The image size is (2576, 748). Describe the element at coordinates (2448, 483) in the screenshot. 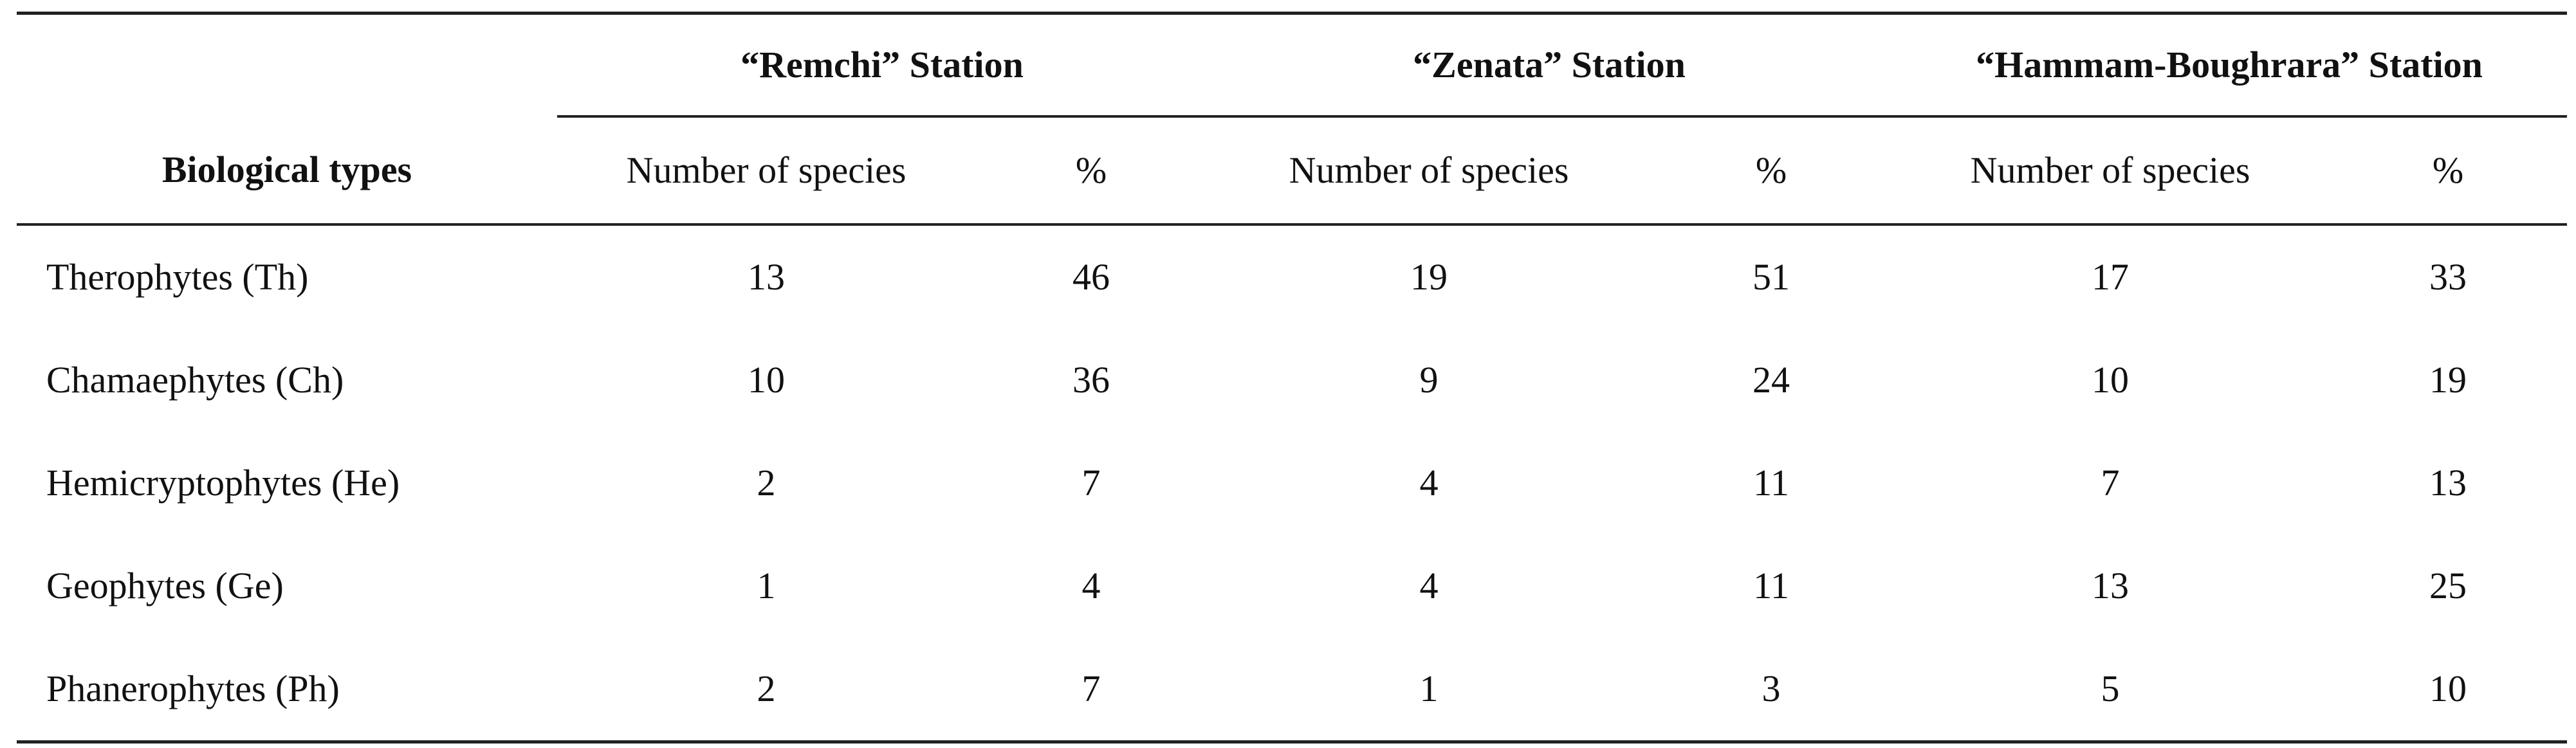

I see `hammam-boughrara-percent-cell: 13` at that location.